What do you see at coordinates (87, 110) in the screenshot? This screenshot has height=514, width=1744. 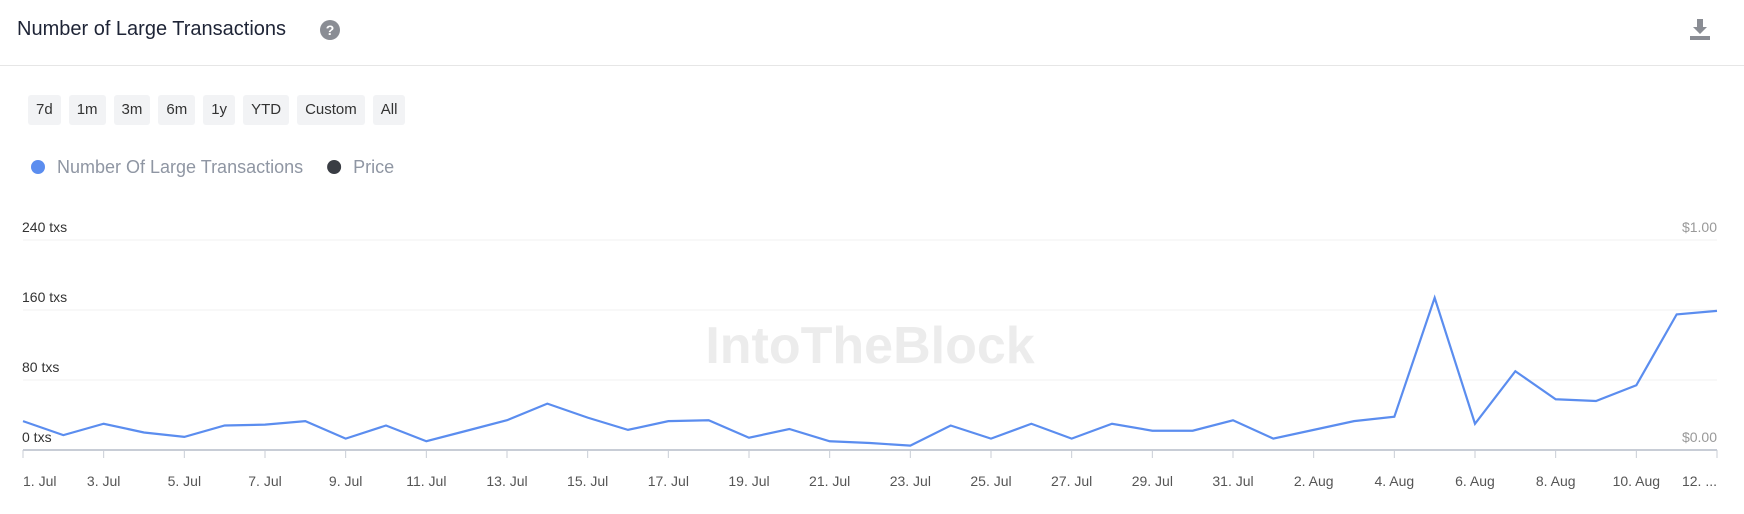 I see `range-button: 1m` at bounding box center [87, 110].